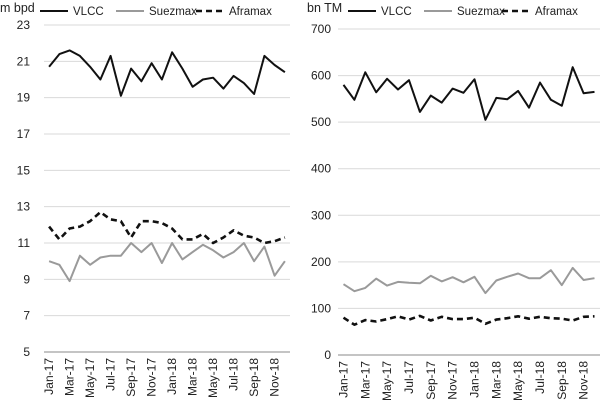 The image size is (605, 400). What do you see at coordinates (321, 215) in the screenshot?
I see `y-tick-label: 300` at bounding box center [321, 215].